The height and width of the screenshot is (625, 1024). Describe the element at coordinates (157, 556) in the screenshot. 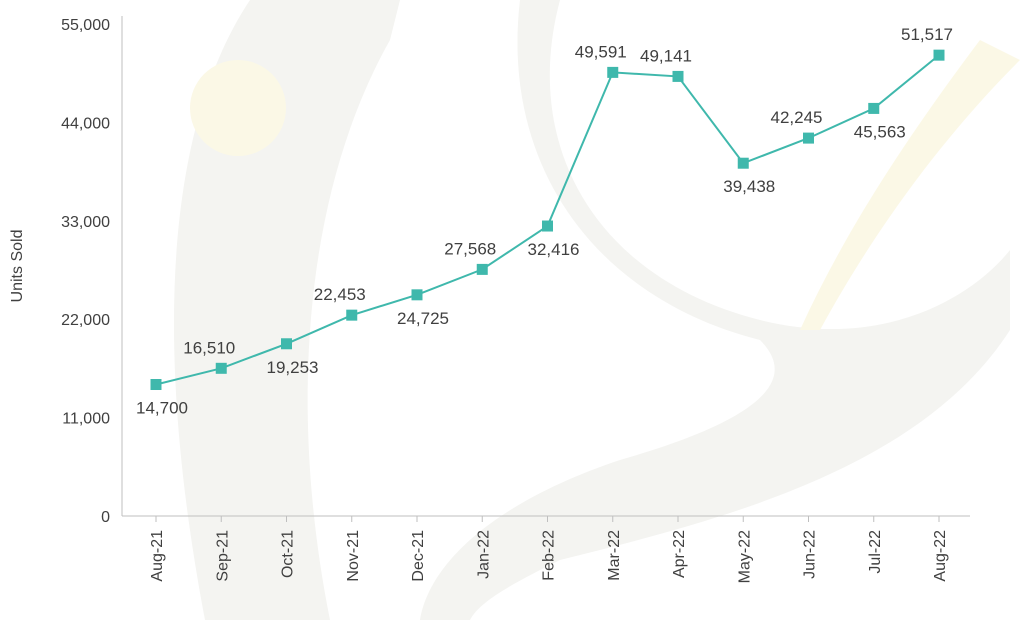

I see `x-tick-label: Aug-21` at that location.